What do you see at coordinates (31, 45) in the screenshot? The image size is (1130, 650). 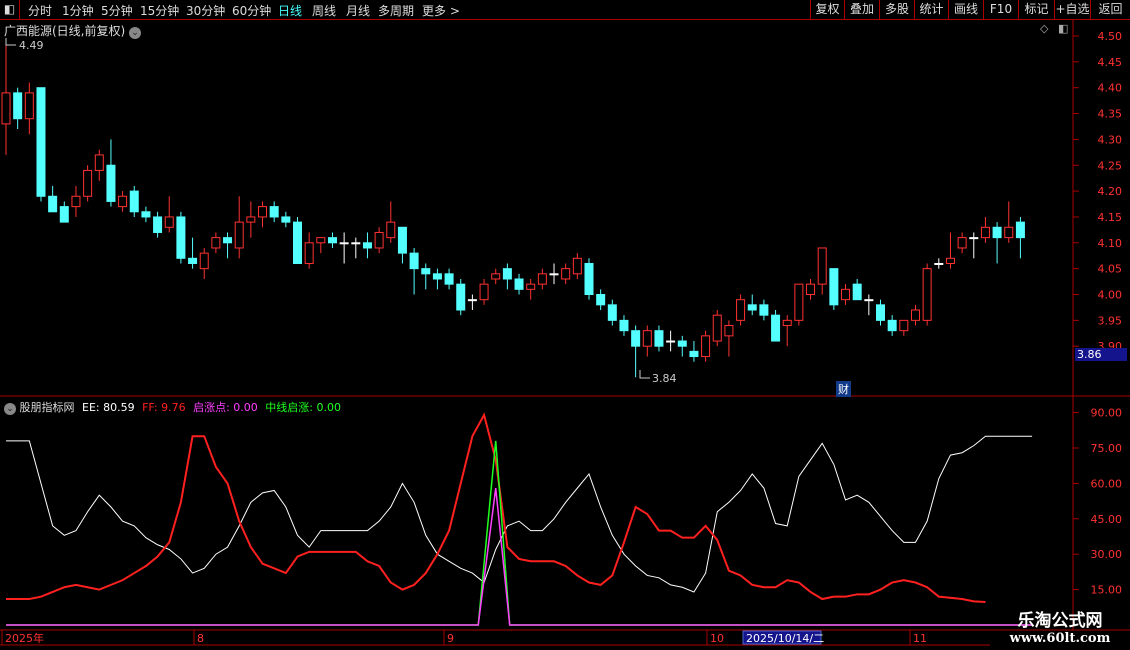 I see `high-price-marker: 4.49` at bounding box center [31, 45].